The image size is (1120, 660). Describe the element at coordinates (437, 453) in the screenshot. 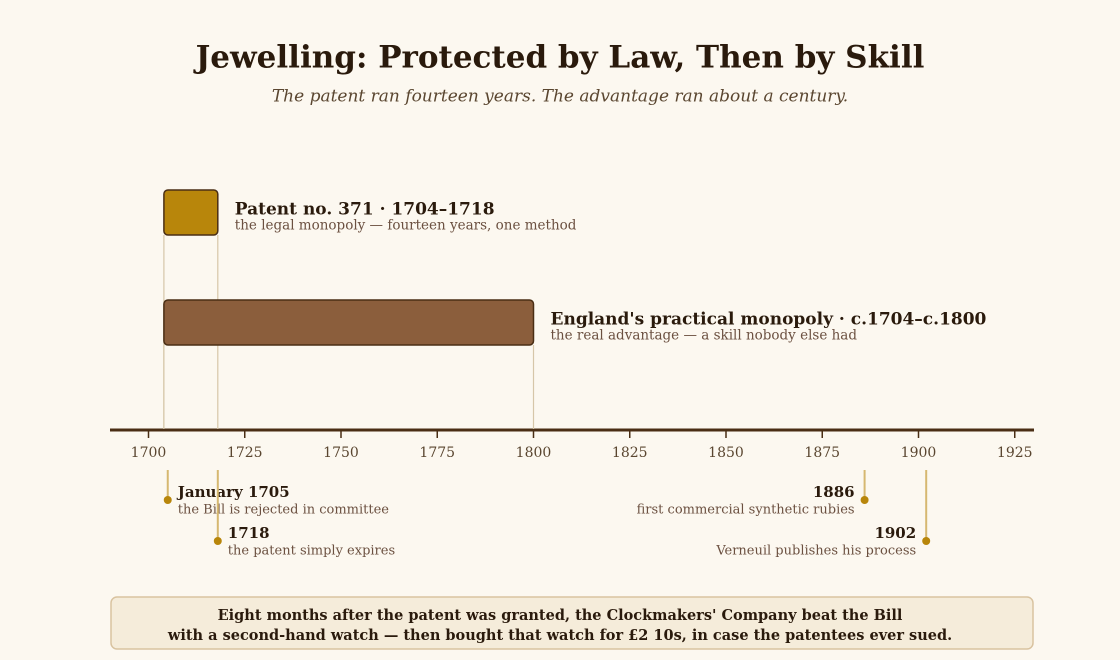

I see `x-tick-label: 1775` at that location.